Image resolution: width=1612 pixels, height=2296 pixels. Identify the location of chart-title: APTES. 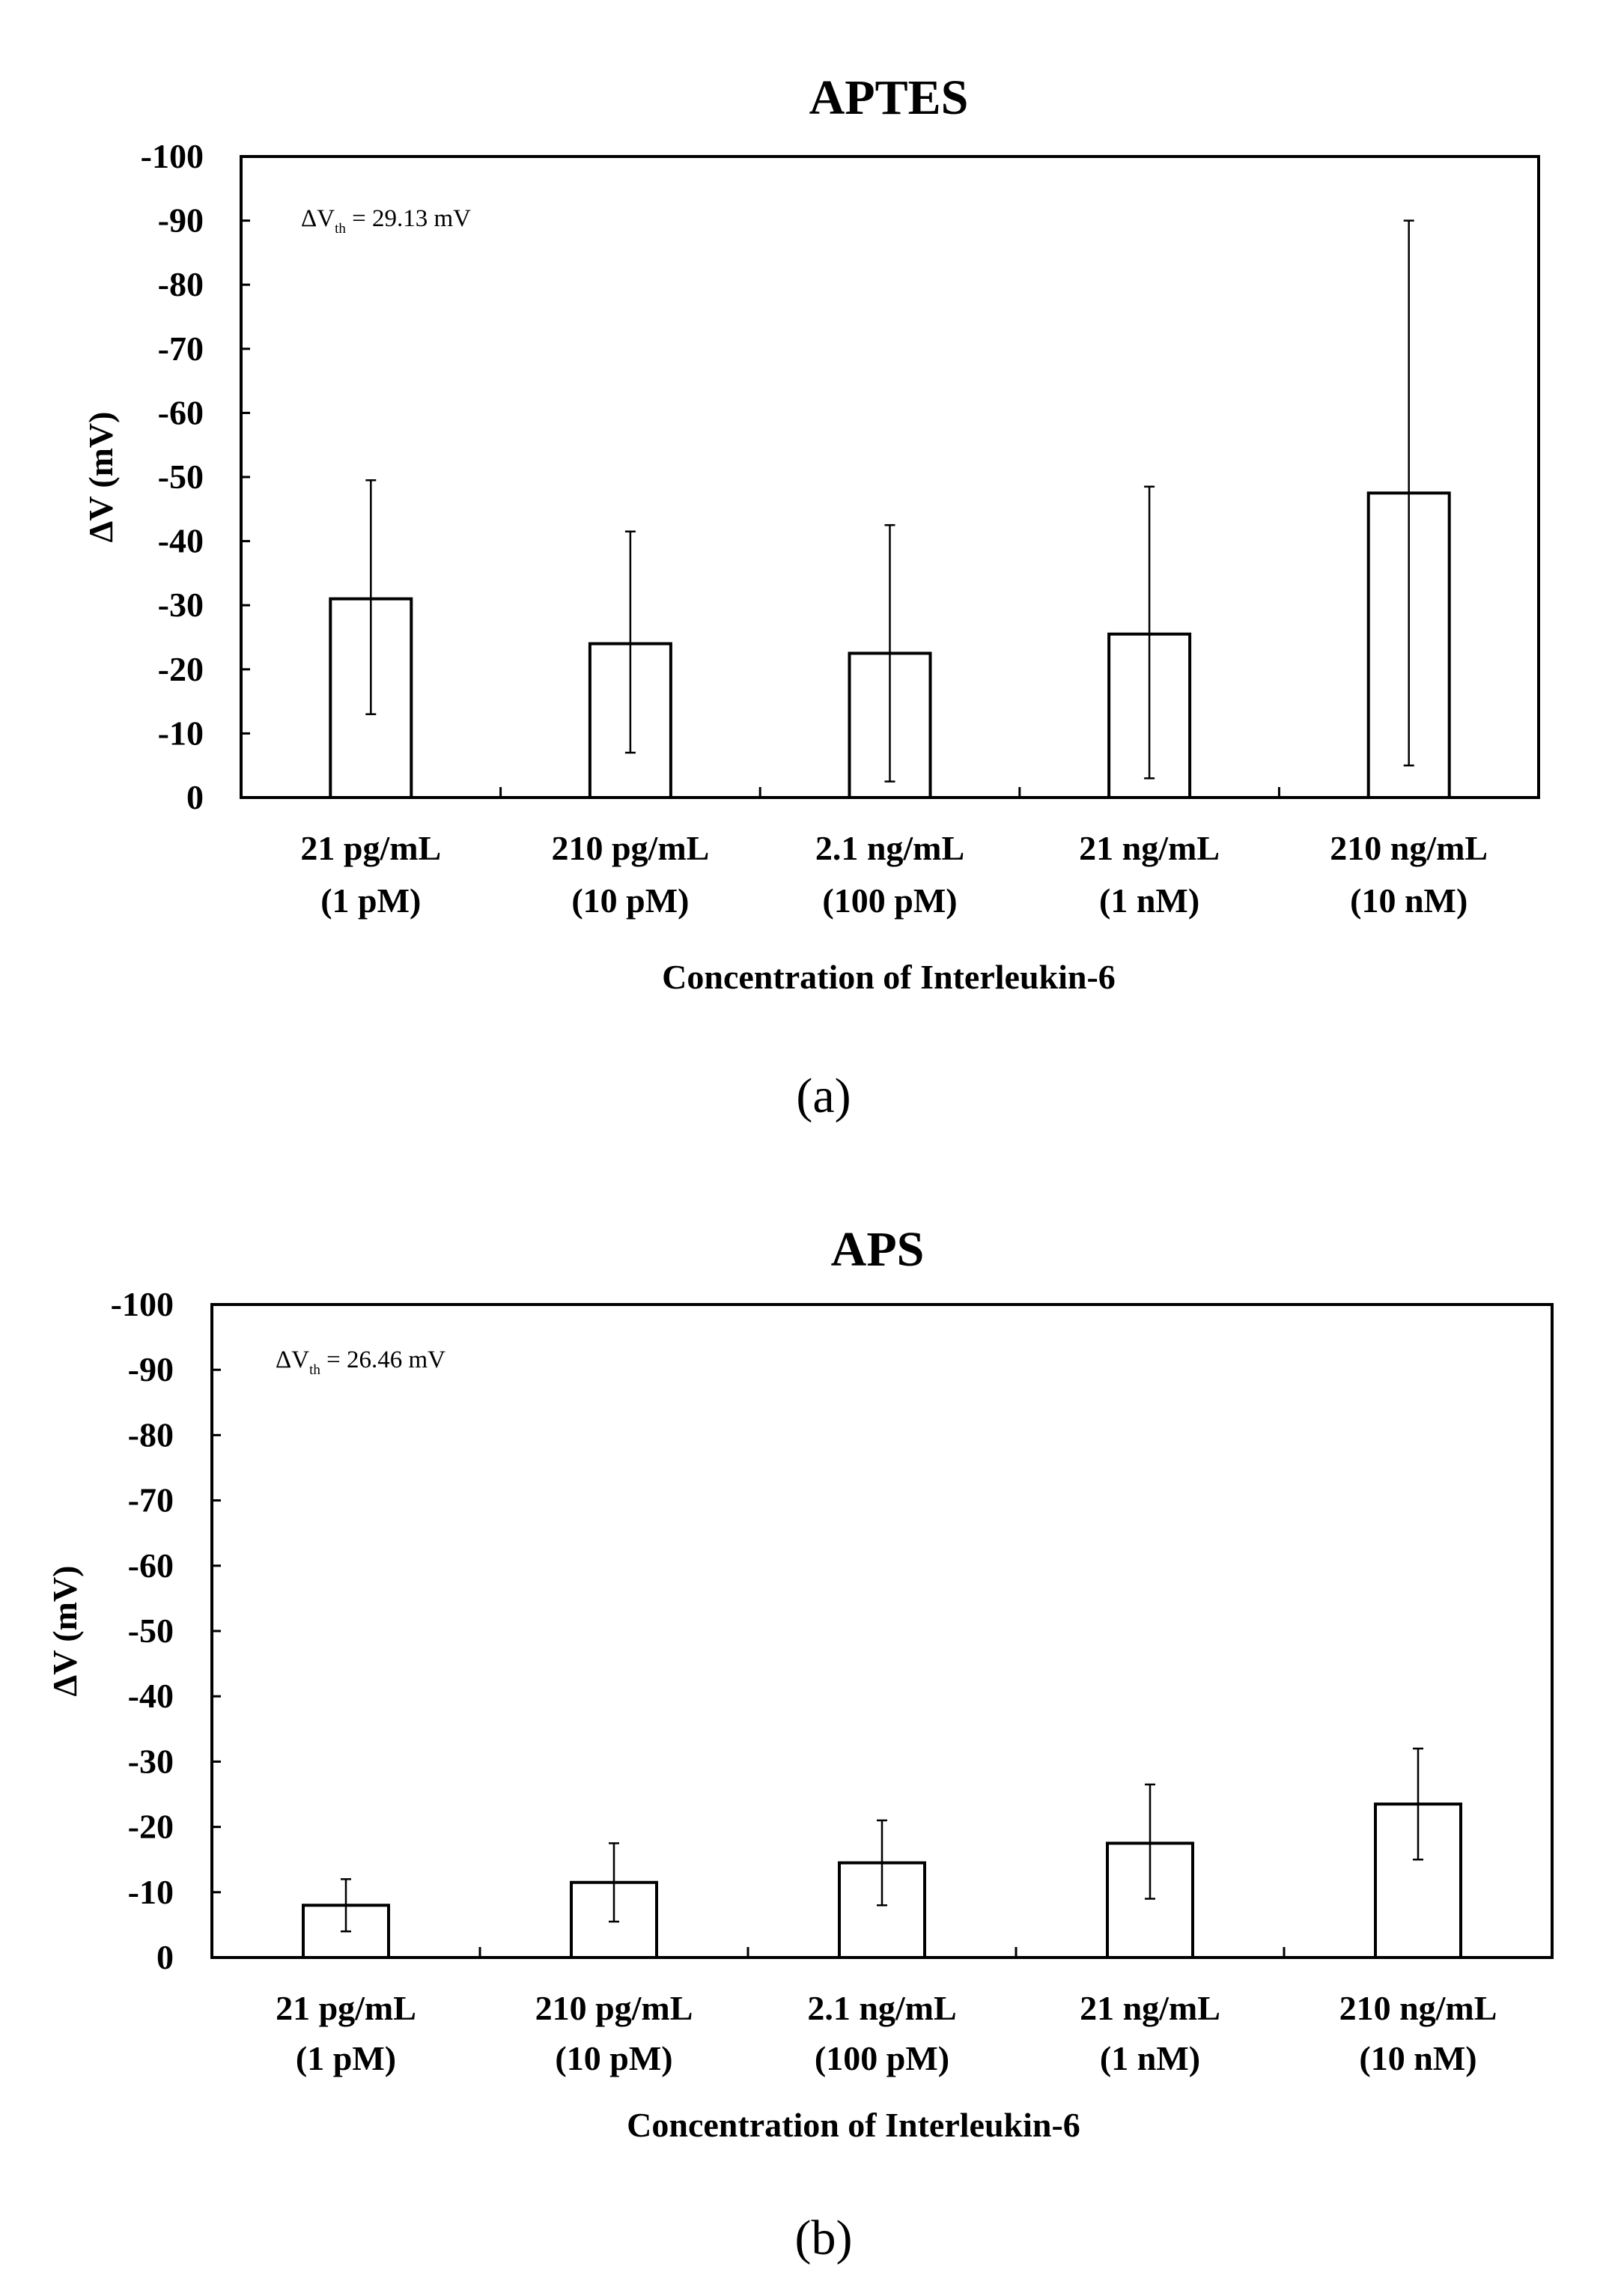
(889, 98).